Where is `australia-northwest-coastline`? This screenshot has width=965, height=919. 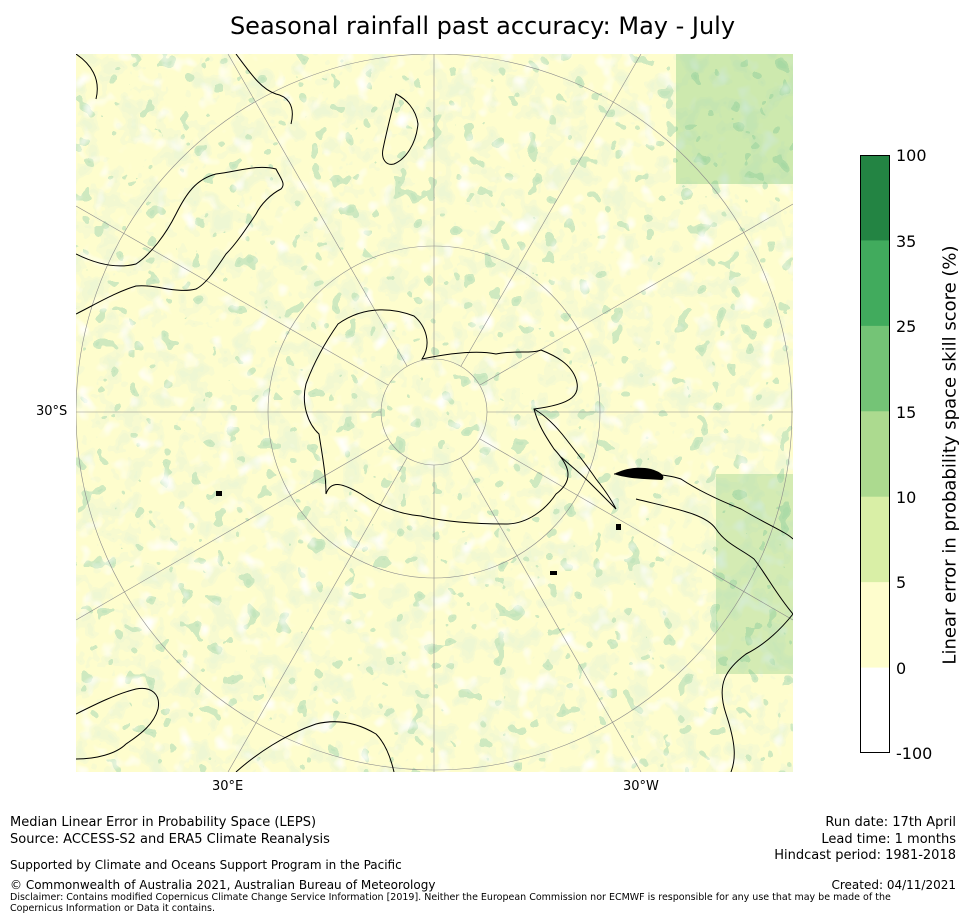
australia-northwest-coastline is located at coordinates (87, 77).